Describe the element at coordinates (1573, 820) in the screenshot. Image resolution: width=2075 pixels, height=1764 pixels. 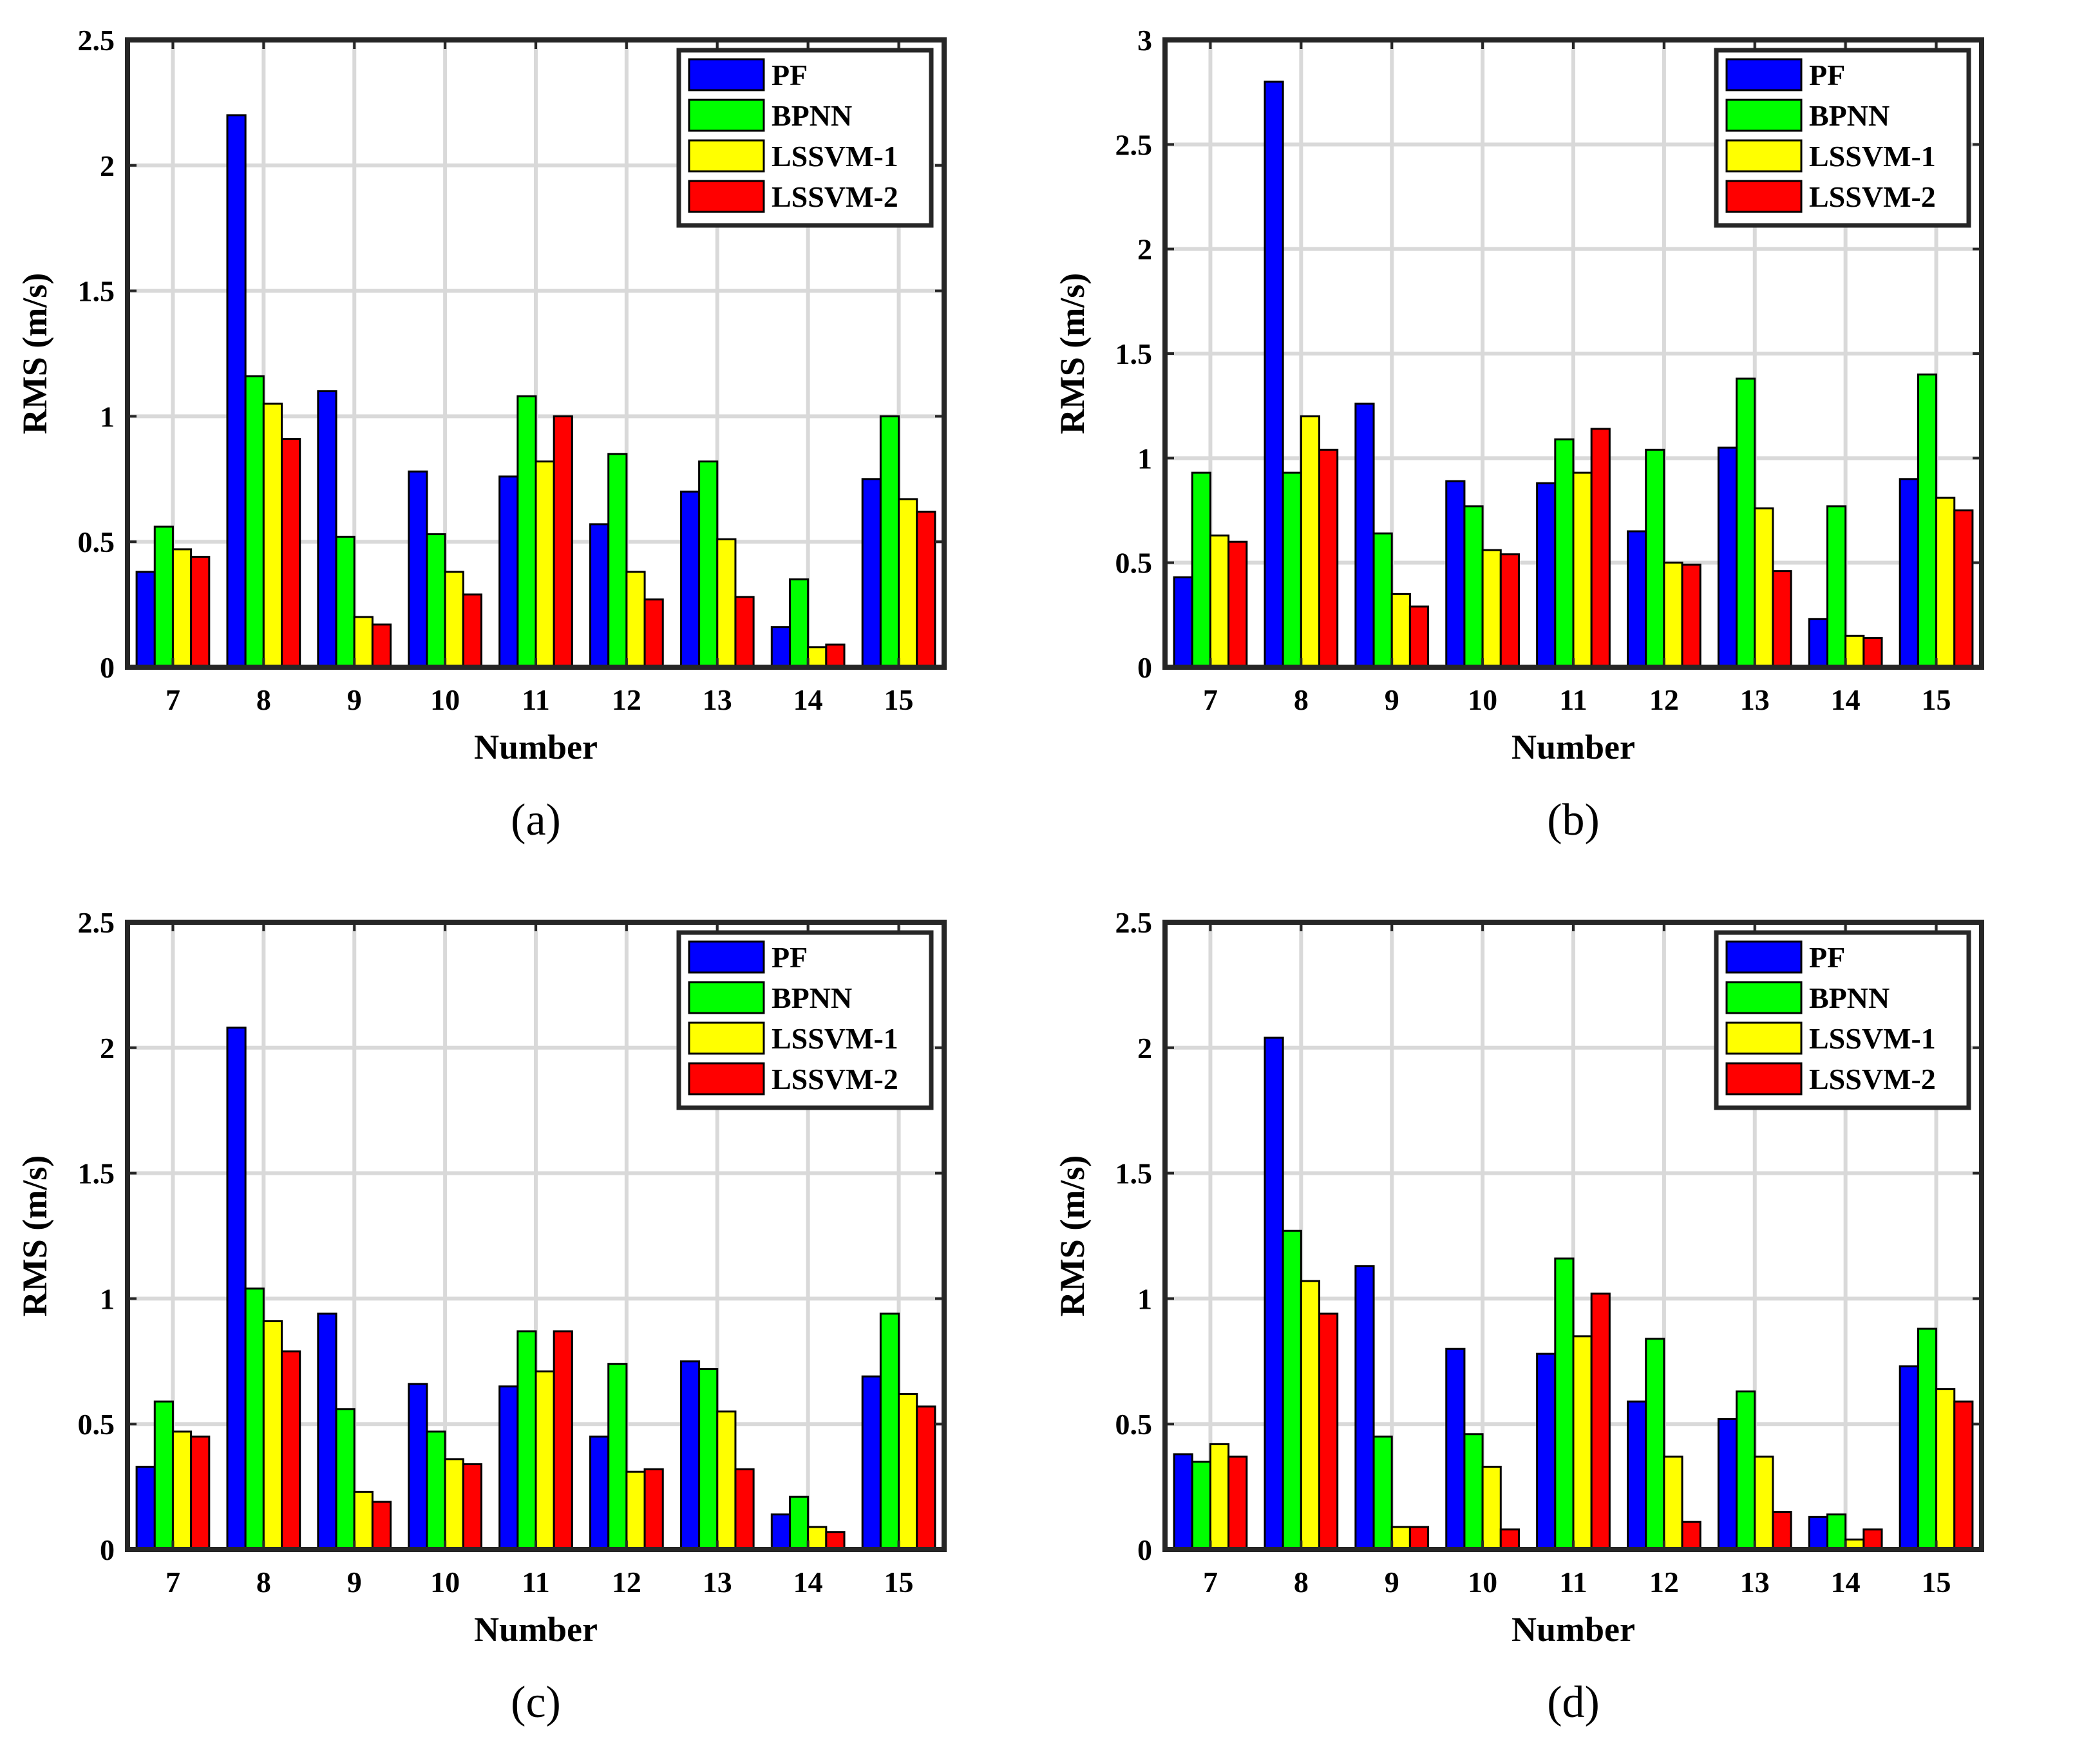
I see `panel-caption: (b)` at that location.